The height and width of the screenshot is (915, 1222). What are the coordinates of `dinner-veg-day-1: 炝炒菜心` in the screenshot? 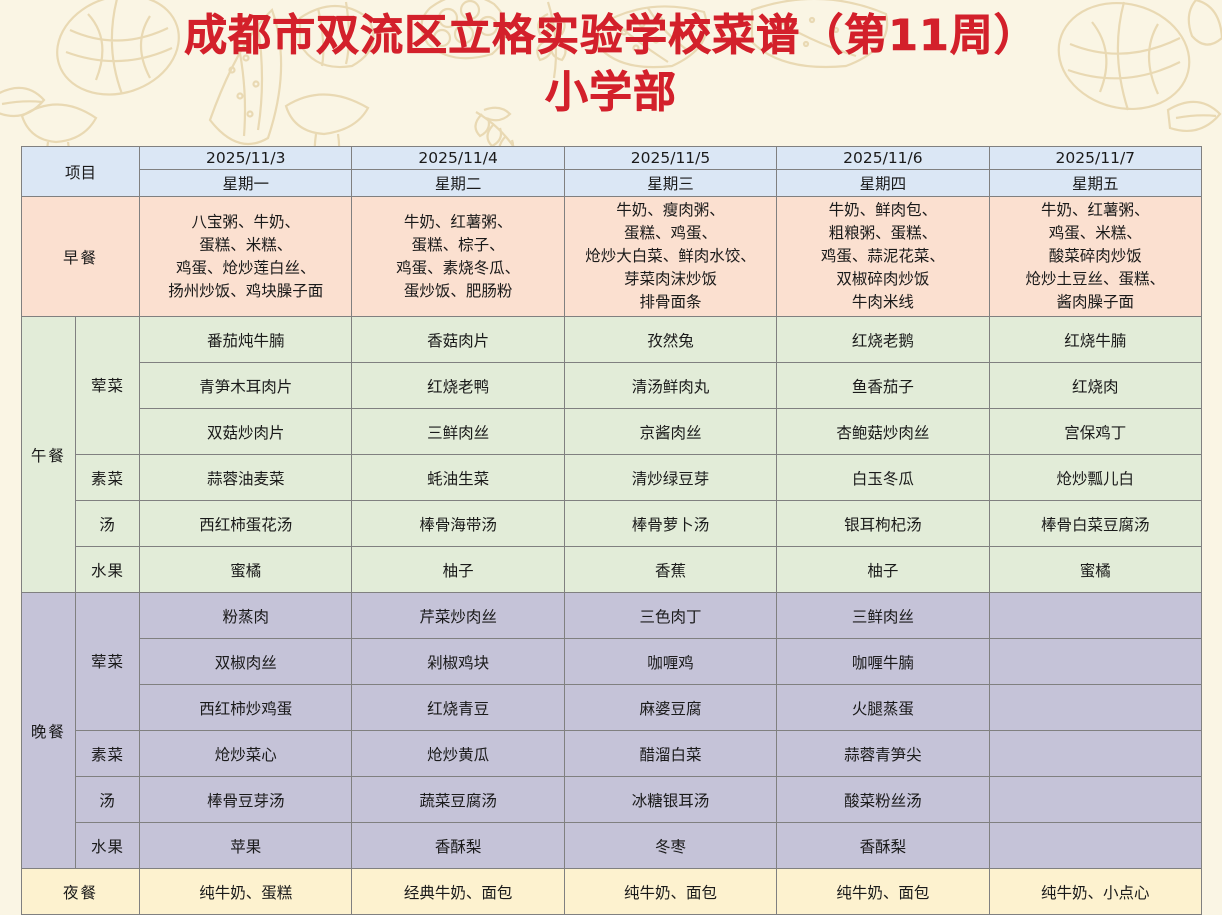 It's located at (246, 753).